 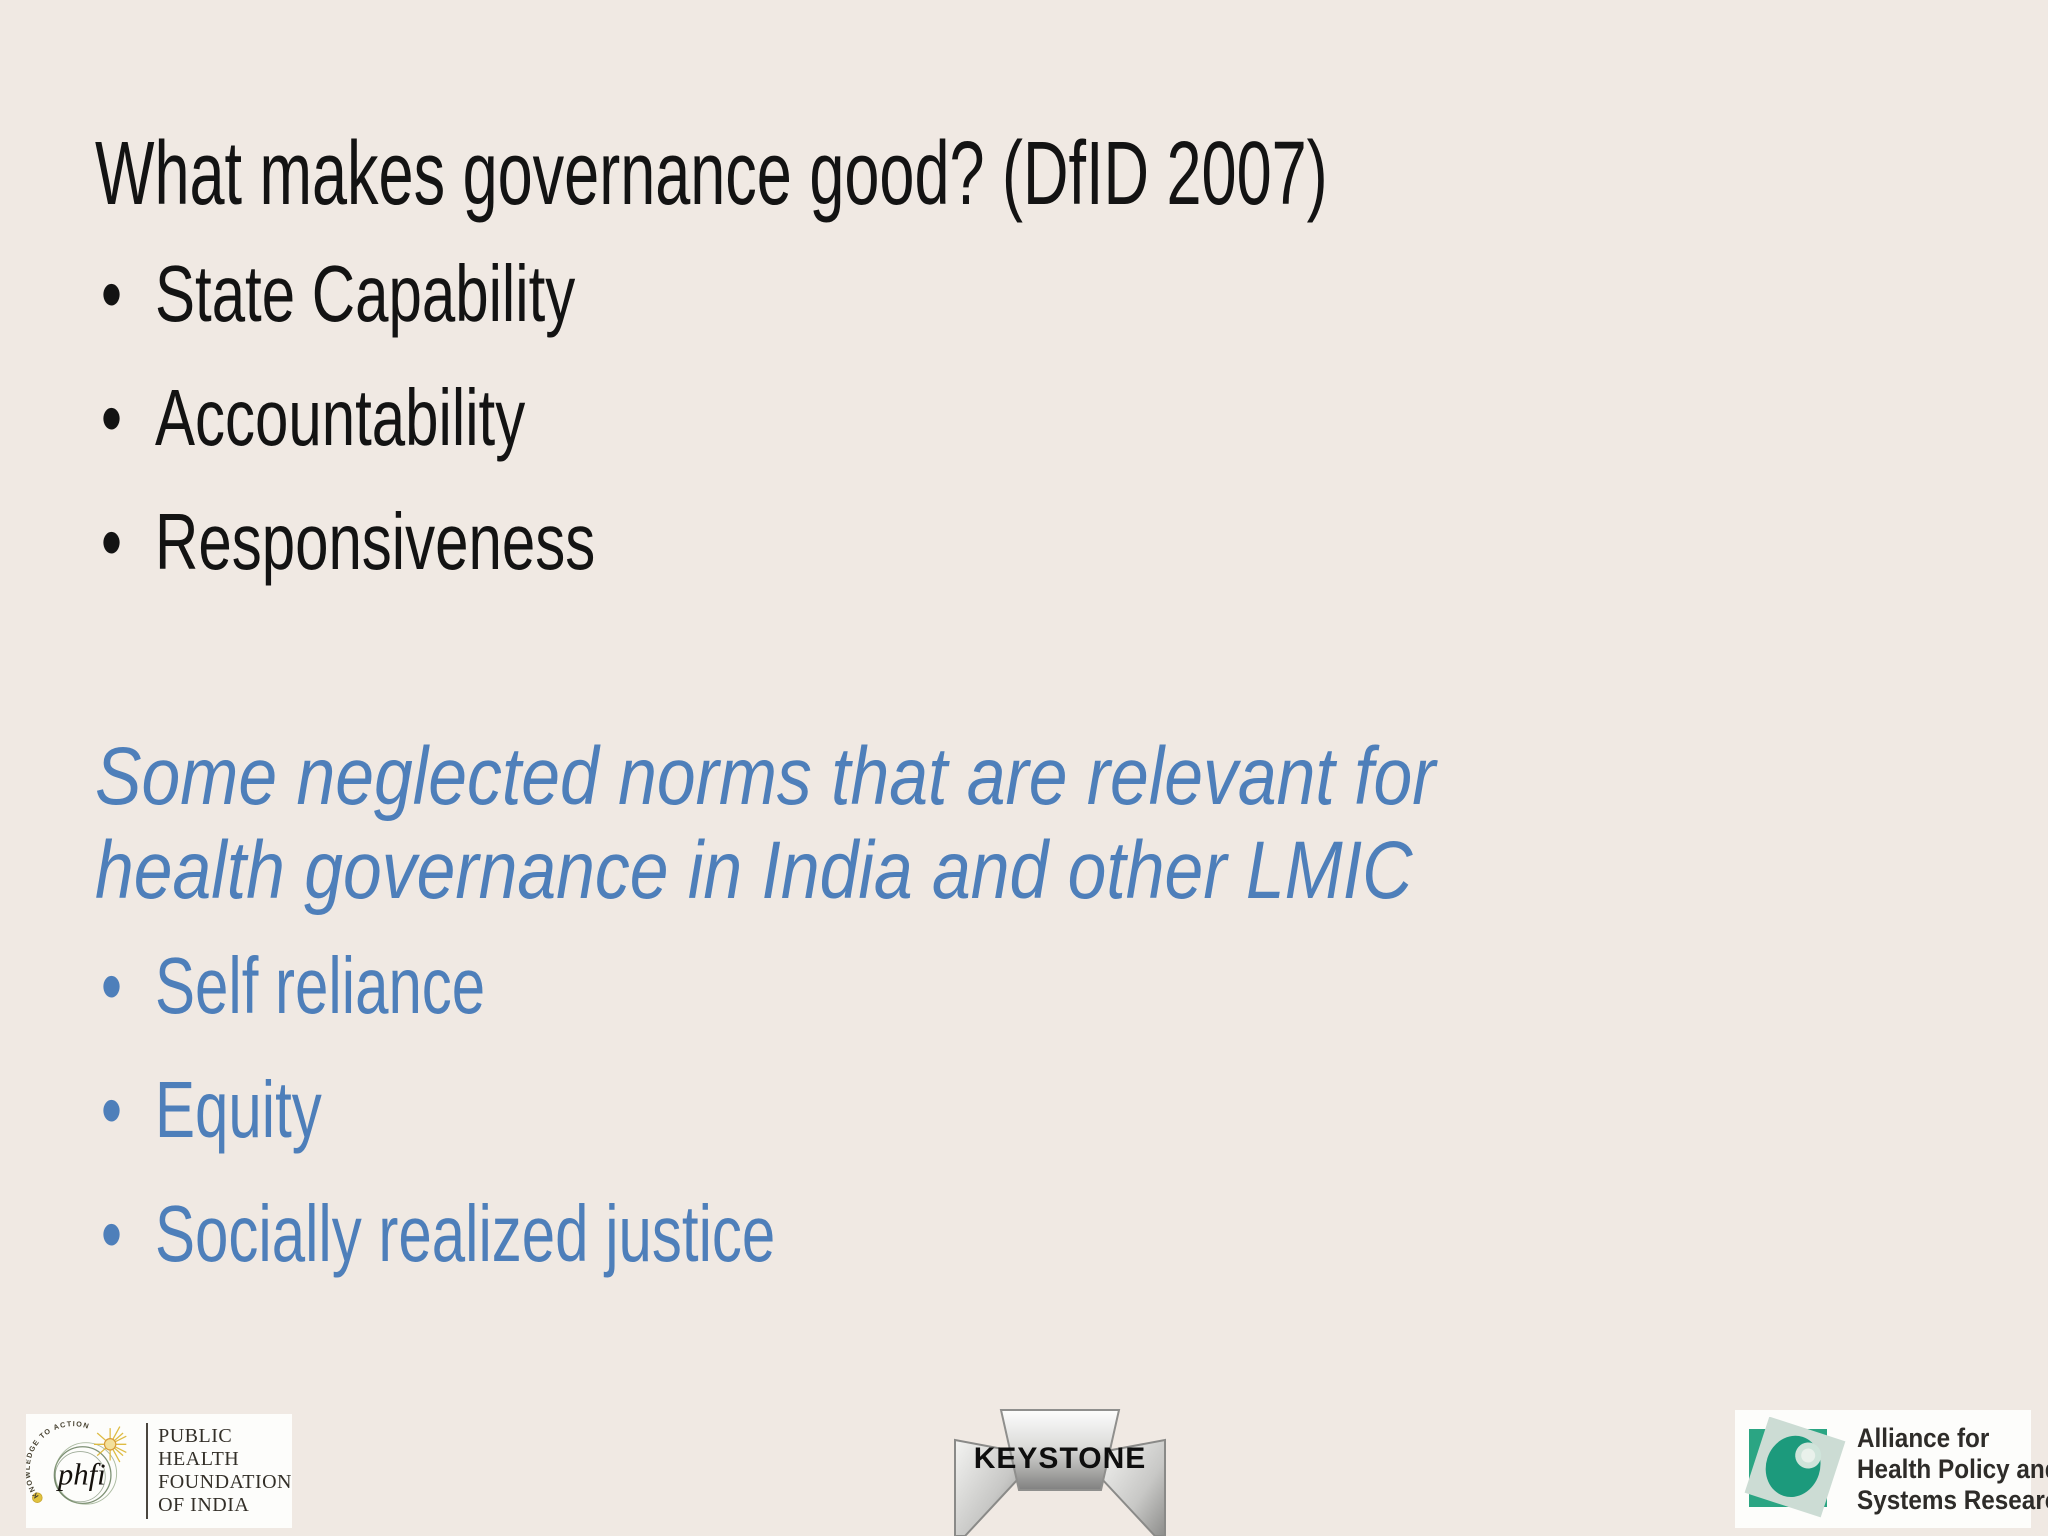 What do you see at coordinates (1923, 1437) in the screenshot?
I see `alliance-line: Alliance for` at bounding box center [1923, 1437].